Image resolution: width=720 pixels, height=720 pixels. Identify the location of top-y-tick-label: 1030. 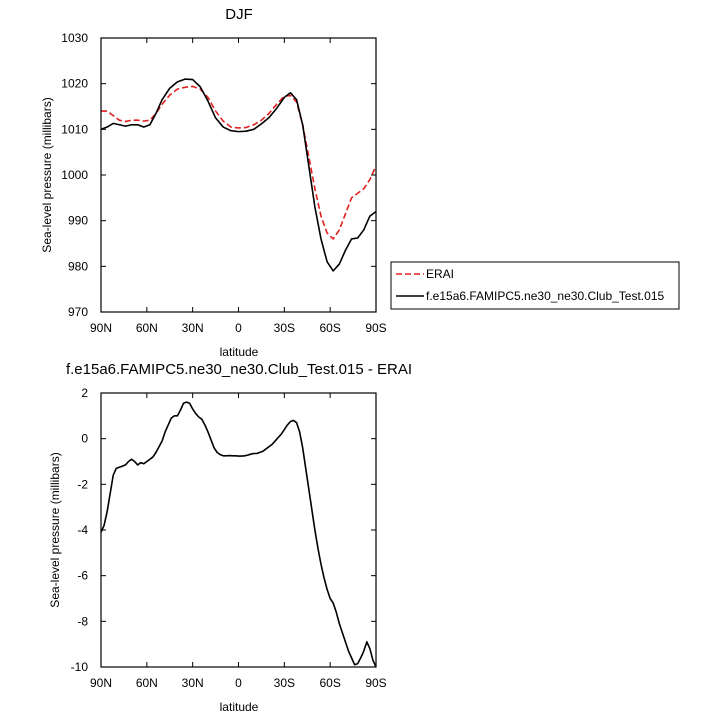
(74, 38).